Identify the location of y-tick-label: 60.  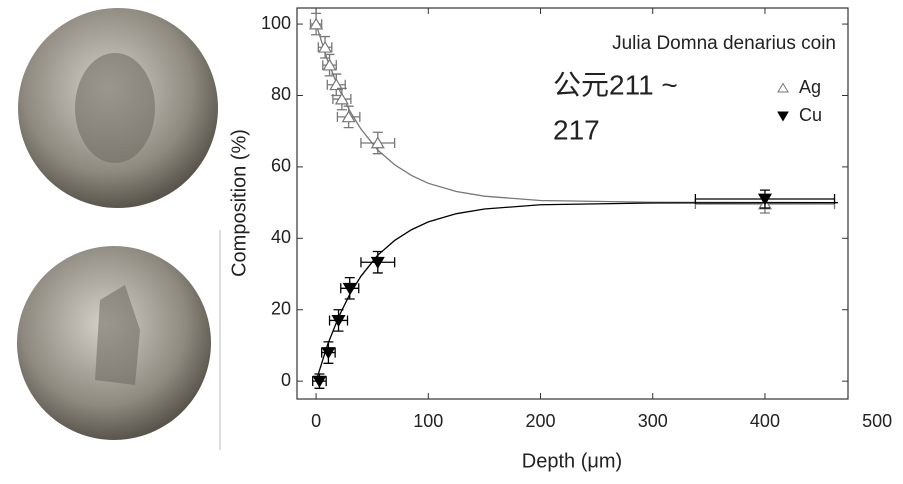
(281, 166).